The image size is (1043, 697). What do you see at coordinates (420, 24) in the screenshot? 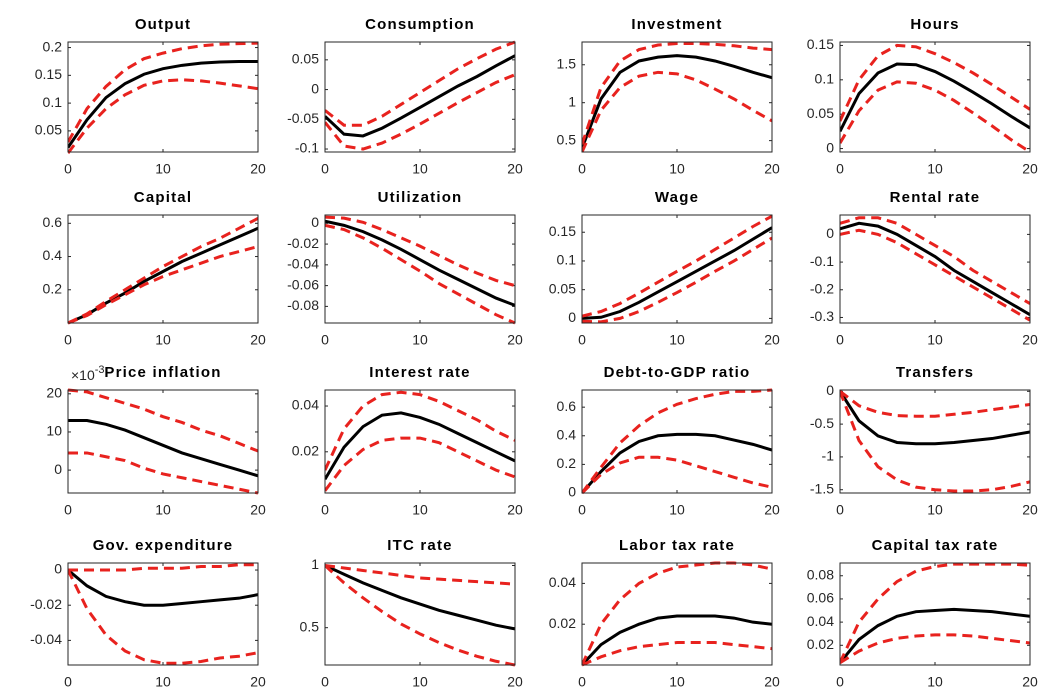
I see `subplot-title: Consumption` at bounding box center [420, 24].